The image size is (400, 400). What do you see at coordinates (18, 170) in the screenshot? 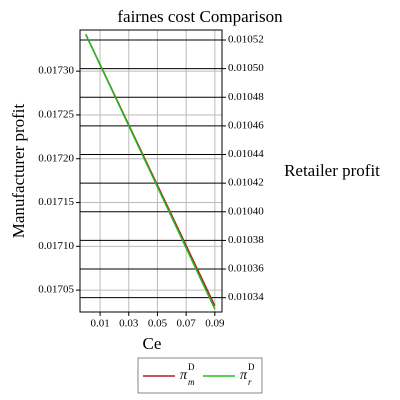
I see `y-axis-label: Manufacturer profit` at bounding box center [18, 170].